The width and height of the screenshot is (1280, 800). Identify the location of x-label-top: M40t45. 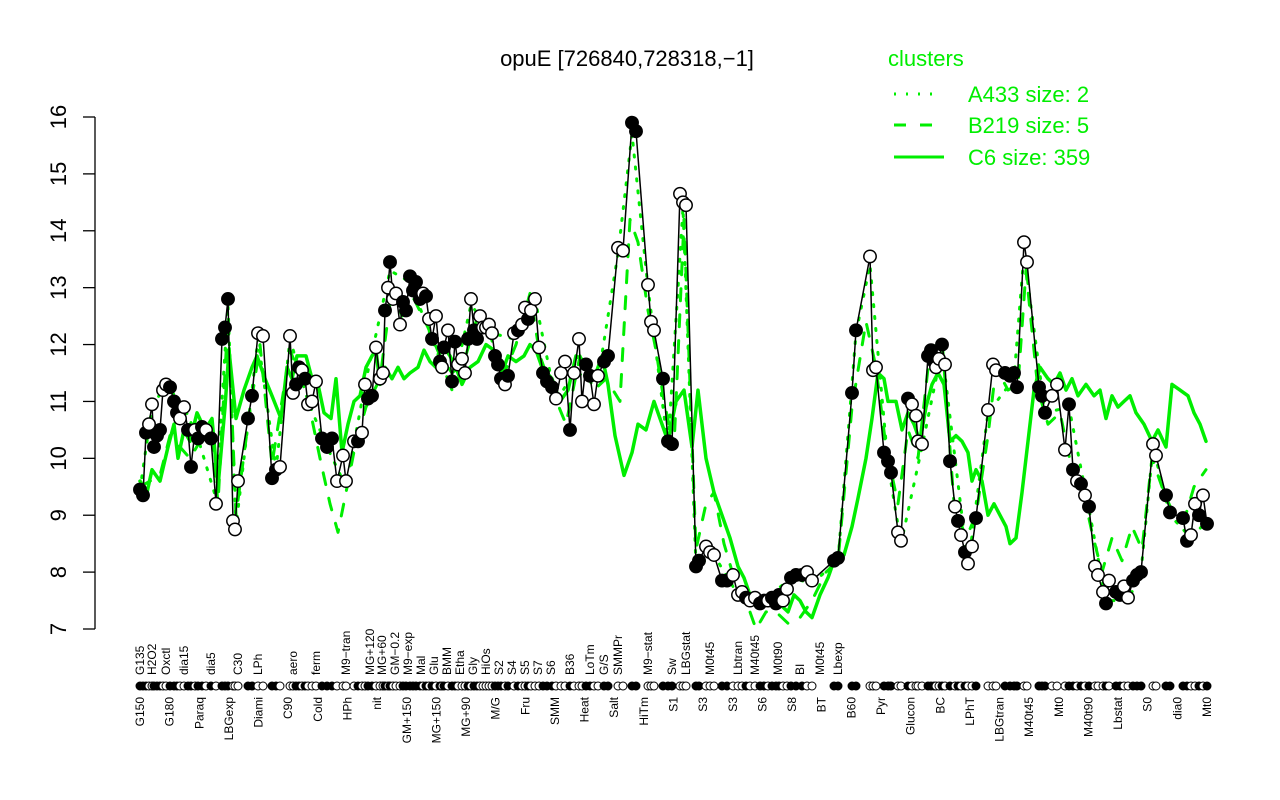
(755, 655).